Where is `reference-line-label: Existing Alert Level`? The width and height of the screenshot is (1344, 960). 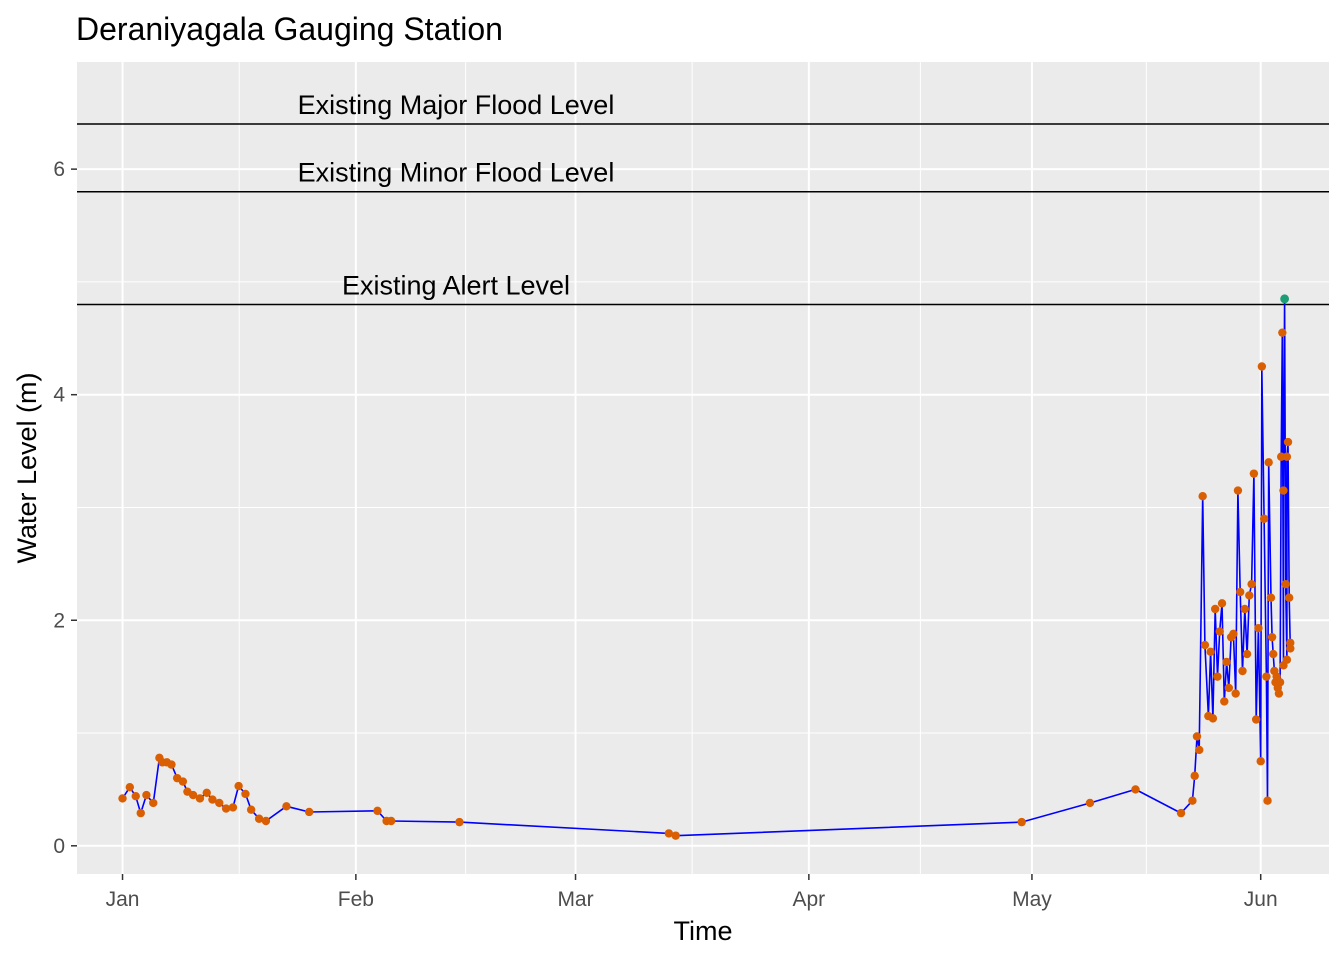 reference-line-label: Existing Alert Level is located at coordinates (456, 285).